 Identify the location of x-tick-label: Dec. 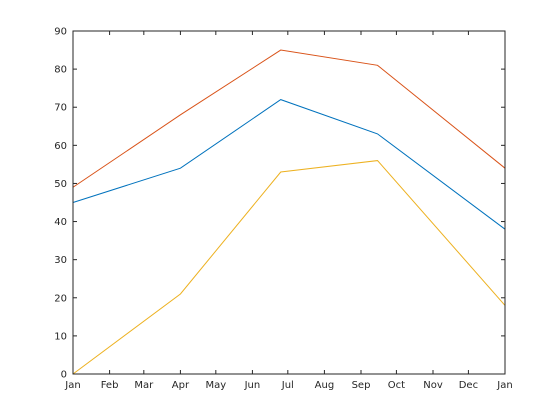
(468, 385).